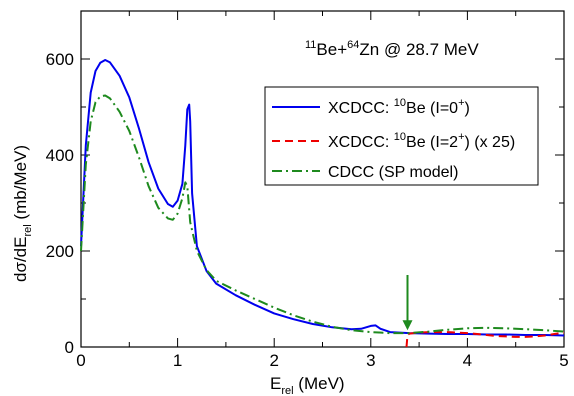  Describe the element at coordinates (60, 155) in the screenshot. I see `y-tick-label-2: 400` at that location.